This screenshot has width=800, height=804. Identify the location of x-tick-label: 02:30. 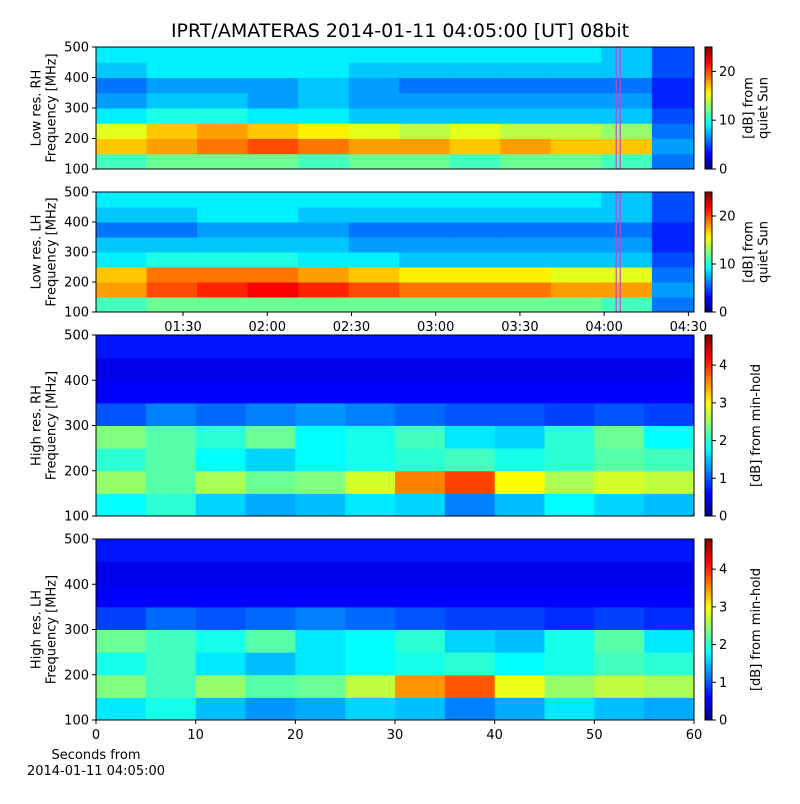
(351, 327).